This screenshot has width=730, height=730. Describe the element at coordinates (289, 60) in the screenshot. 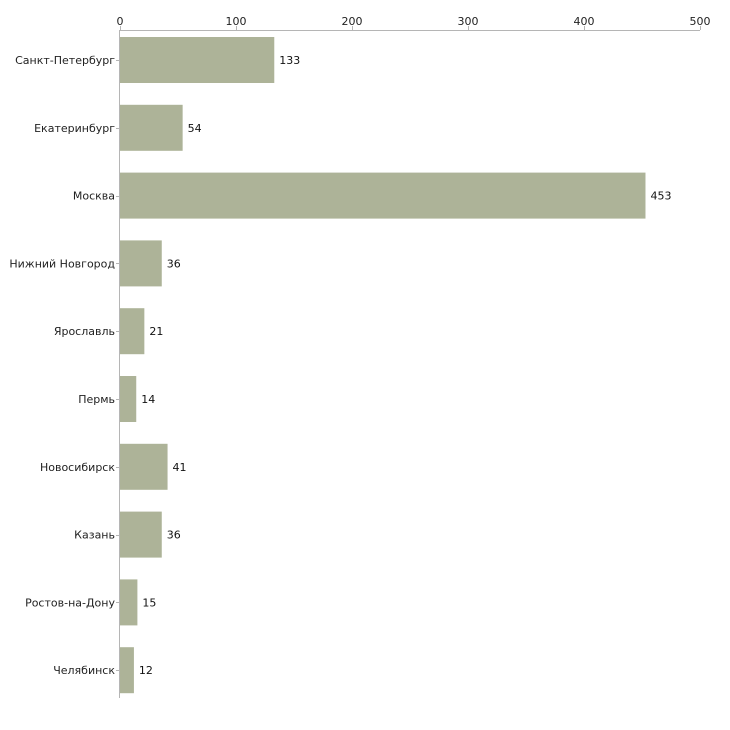

I see `bar-value-label: 133` at that location.